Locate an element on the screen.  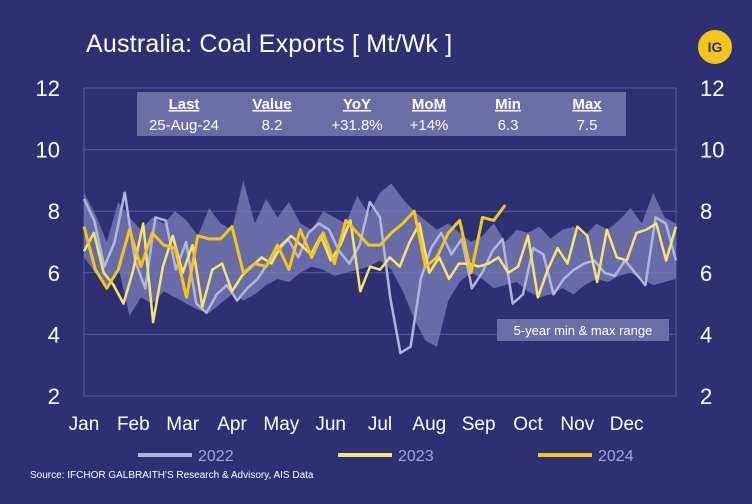
stats-header: Min is located at coordinates (508, 104).